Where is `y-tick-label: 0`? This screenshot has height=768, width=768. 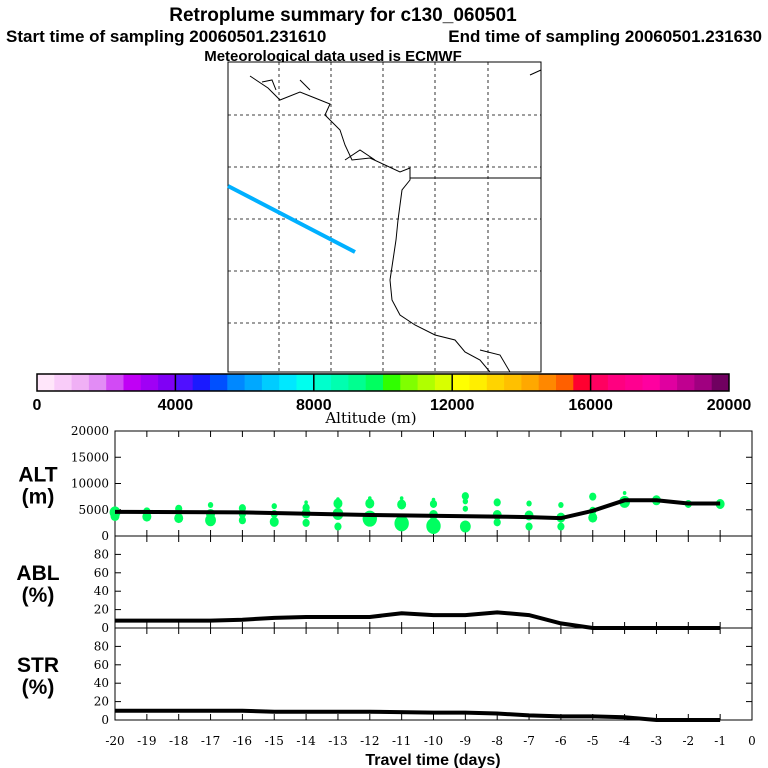
y-tick-label: 0 is located at coordinates (105, 628).